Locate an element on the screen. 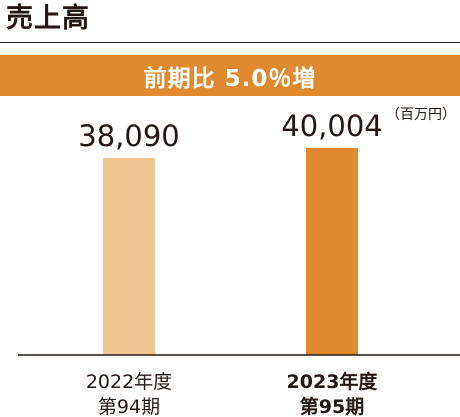 The height and width of the screenshot is (417, 460). bar-2022年度 is located at coordinates (129, 256).